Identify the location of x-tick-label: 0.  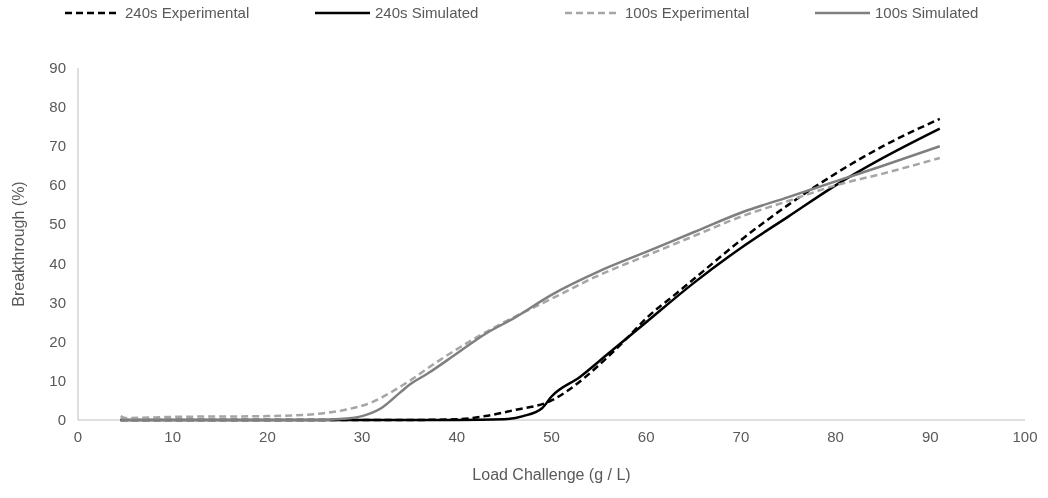
(78, 436).